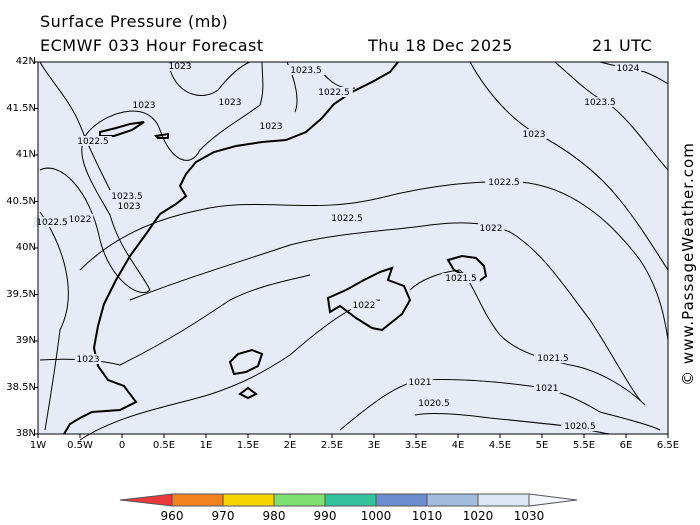 Image resolution: width=700 pixels, height=525 pixels. I want to click on forecast-date: Thu 18 Dec 2025, so click(440, 45).